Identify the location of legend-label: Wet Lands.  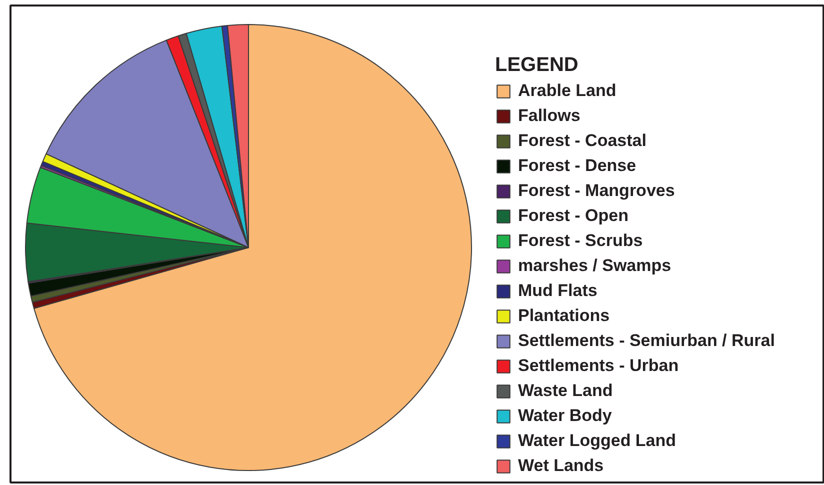
(561, 466).